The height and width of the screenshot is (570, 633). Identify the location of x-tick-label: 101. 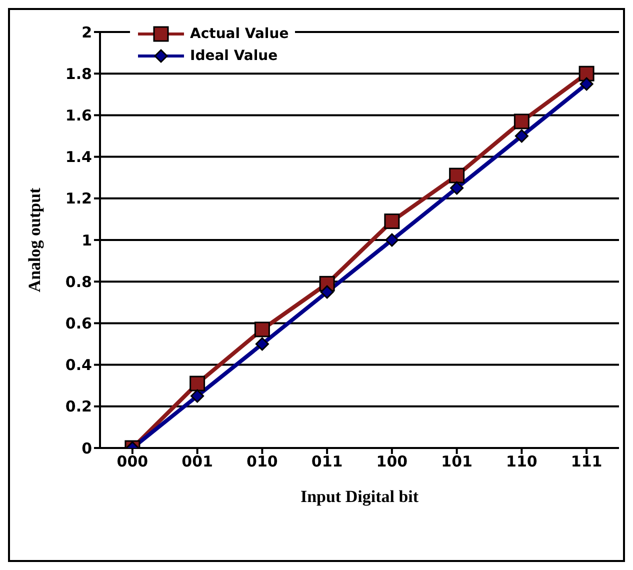
(456, 461).